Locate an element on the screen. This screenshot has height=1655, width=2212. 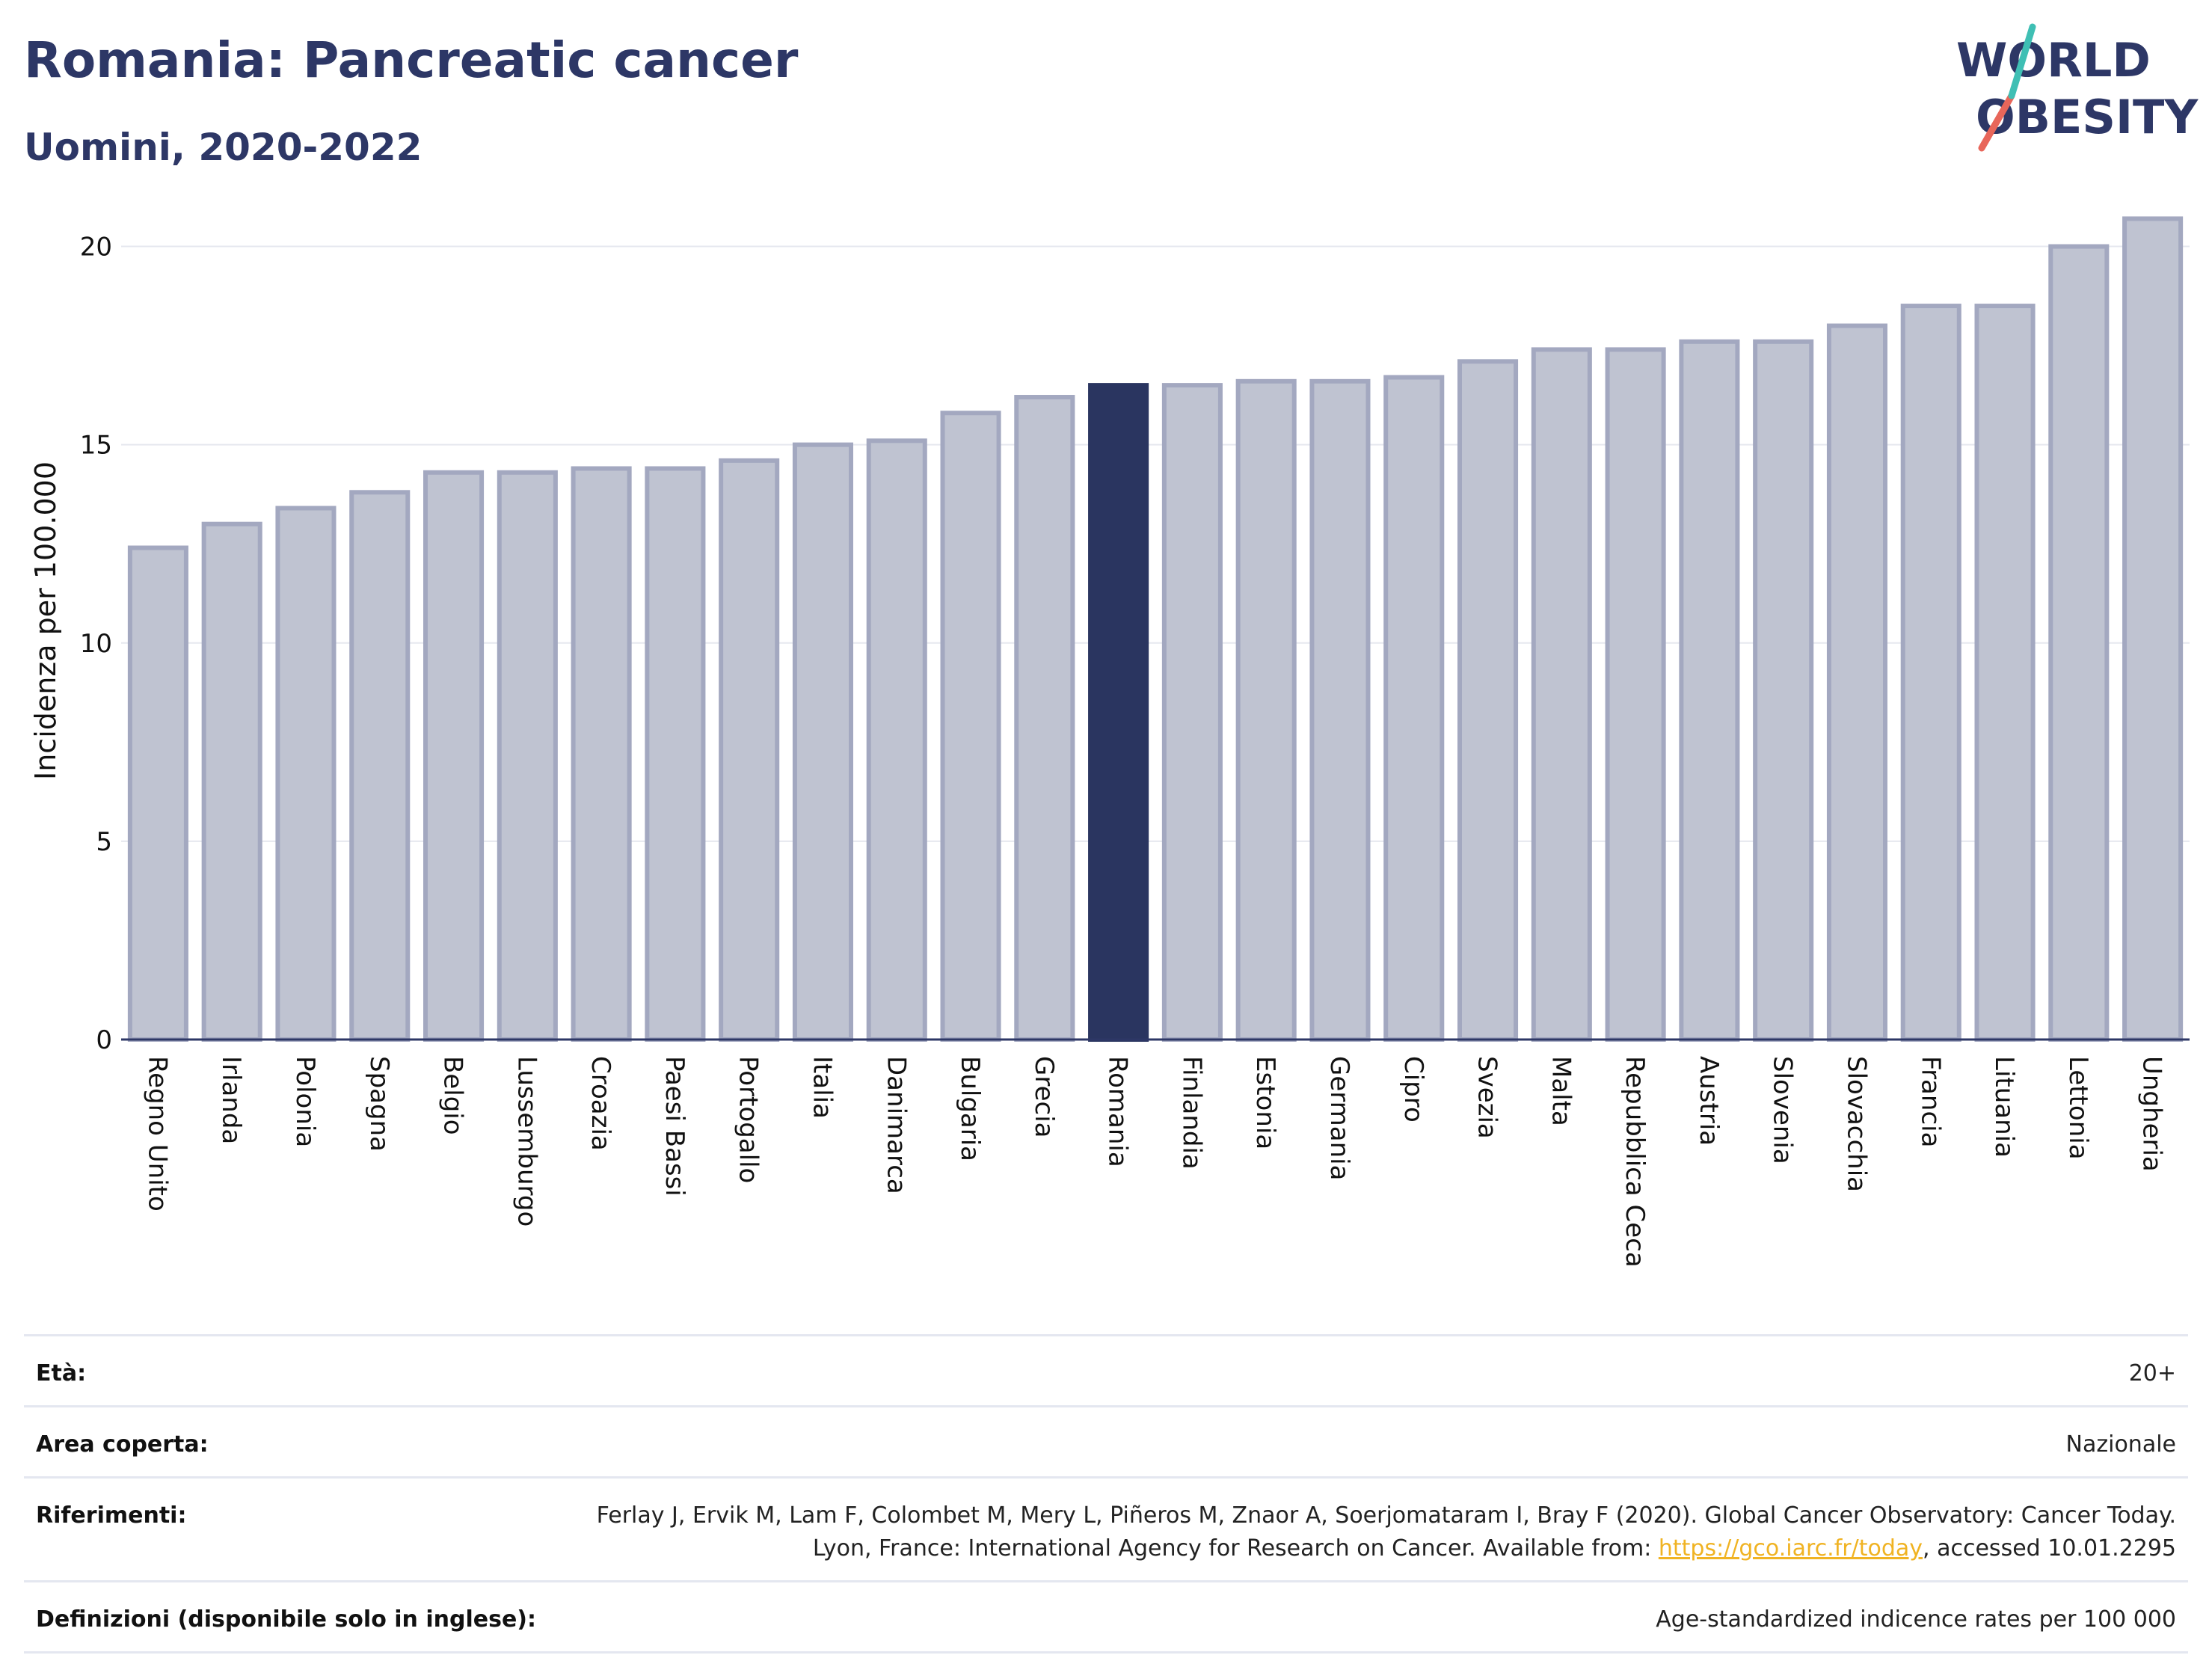
bar-ungheria is located at coordinates (2153, 629).